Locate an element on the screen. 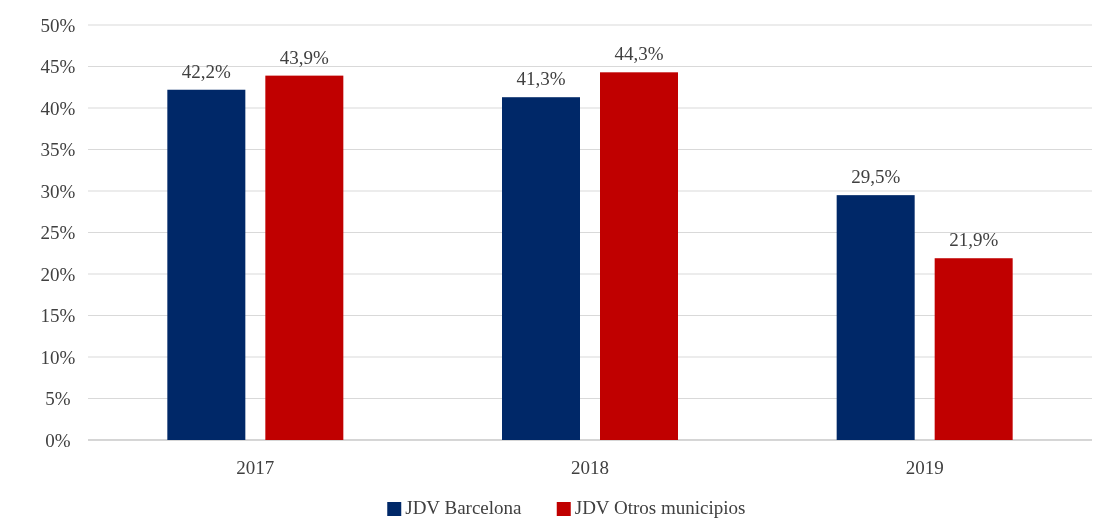 Image resolution: width=1102 pixels, height=530 pixels. y-tick-label: 25% is located at coordinates (58, 233).